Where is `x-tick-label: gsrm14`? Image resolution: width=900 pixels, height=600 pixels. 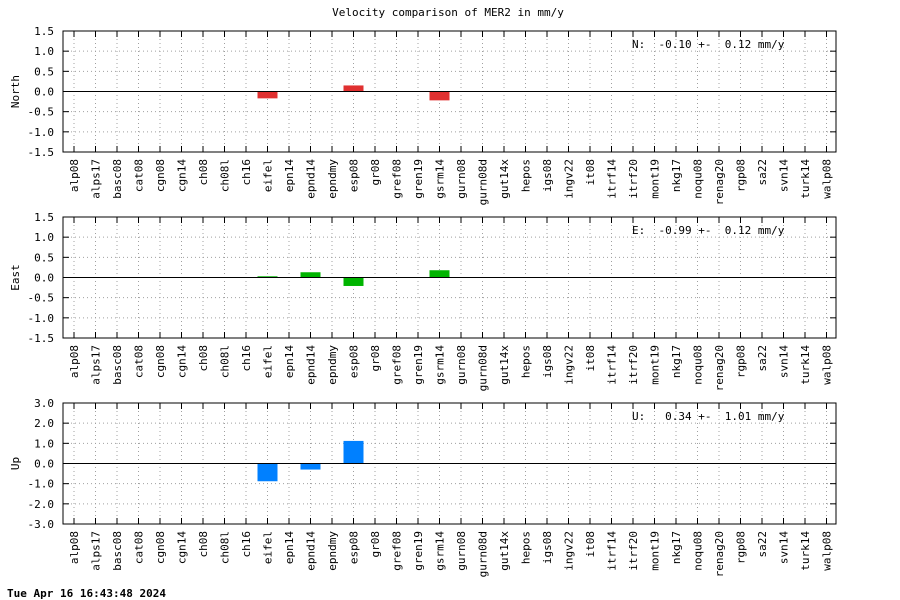 x-tick-label: gsrm14 is located at coordinates (440, 365).